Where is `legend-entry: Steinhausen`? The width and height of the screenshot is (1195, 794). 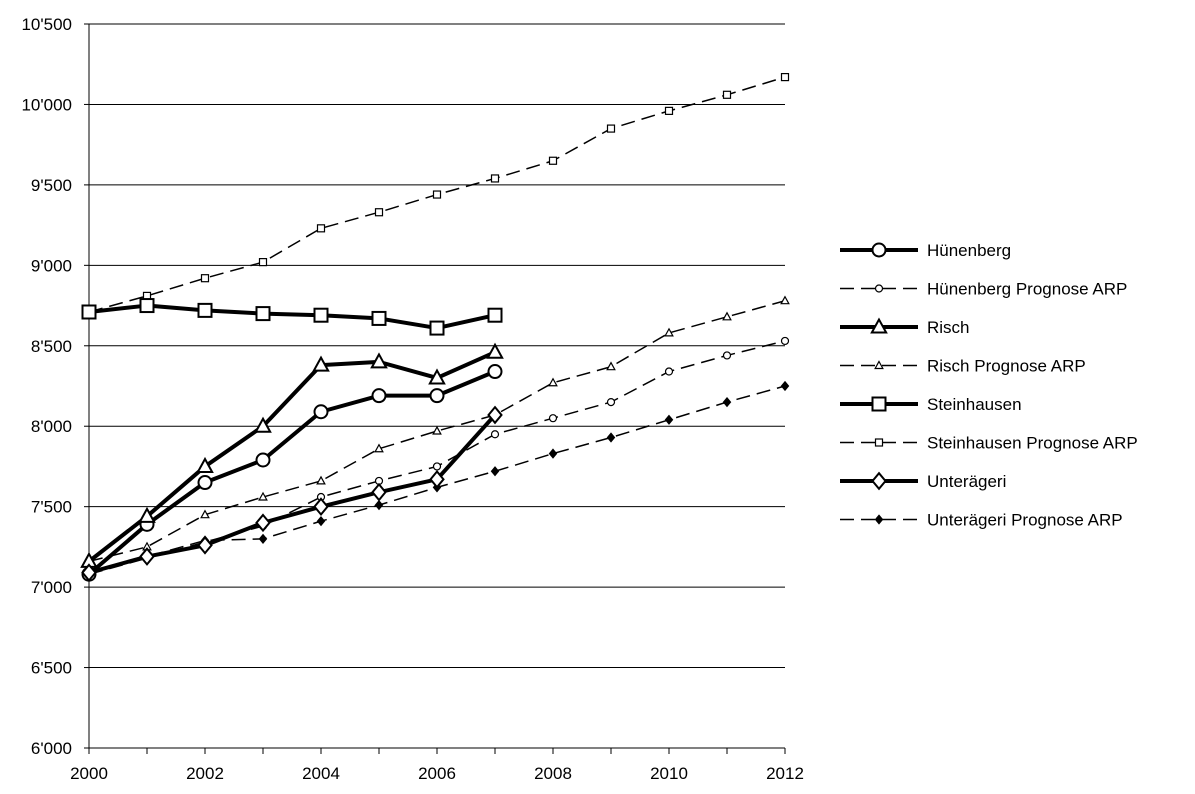
legend-entry: Steinhausen is located at coordinates (931, 404).